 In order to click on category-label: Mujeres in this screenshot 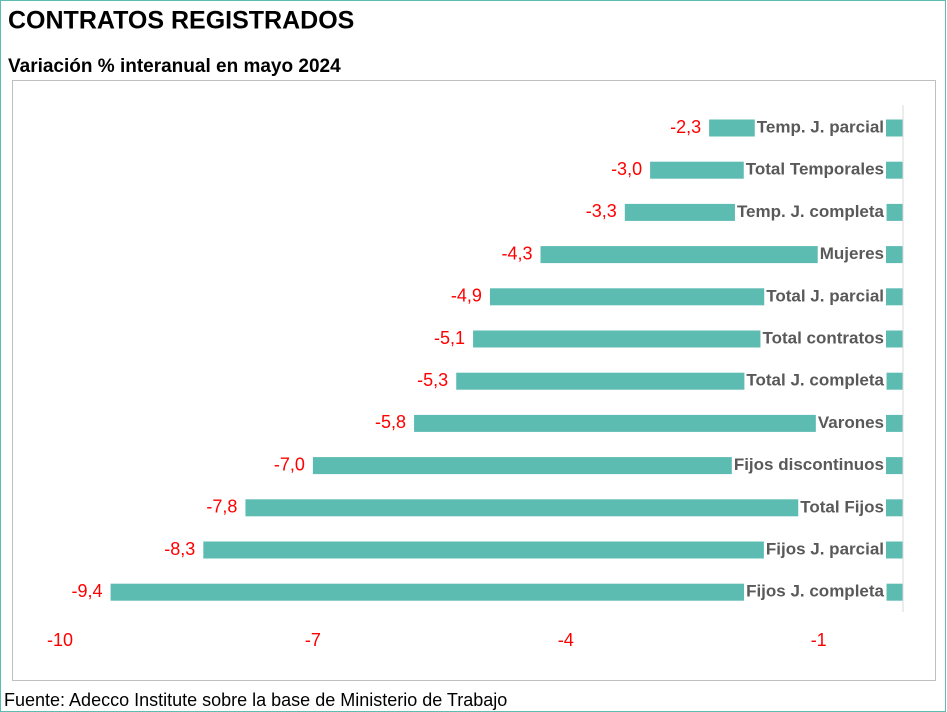, I will do `click(852, 253)`.